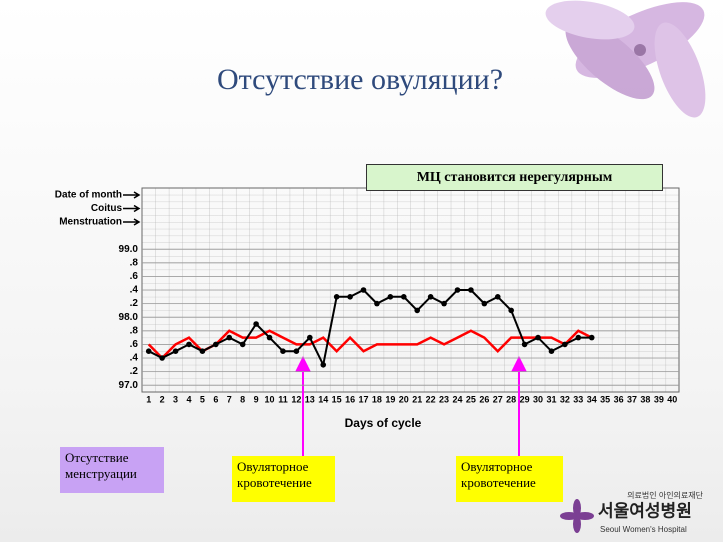 Image resolution: width=723 pixels, height=542 pixels. Describe the element at coordinates (229, 399) in the screenshot. I see `x-tick-label: 7` at that location.